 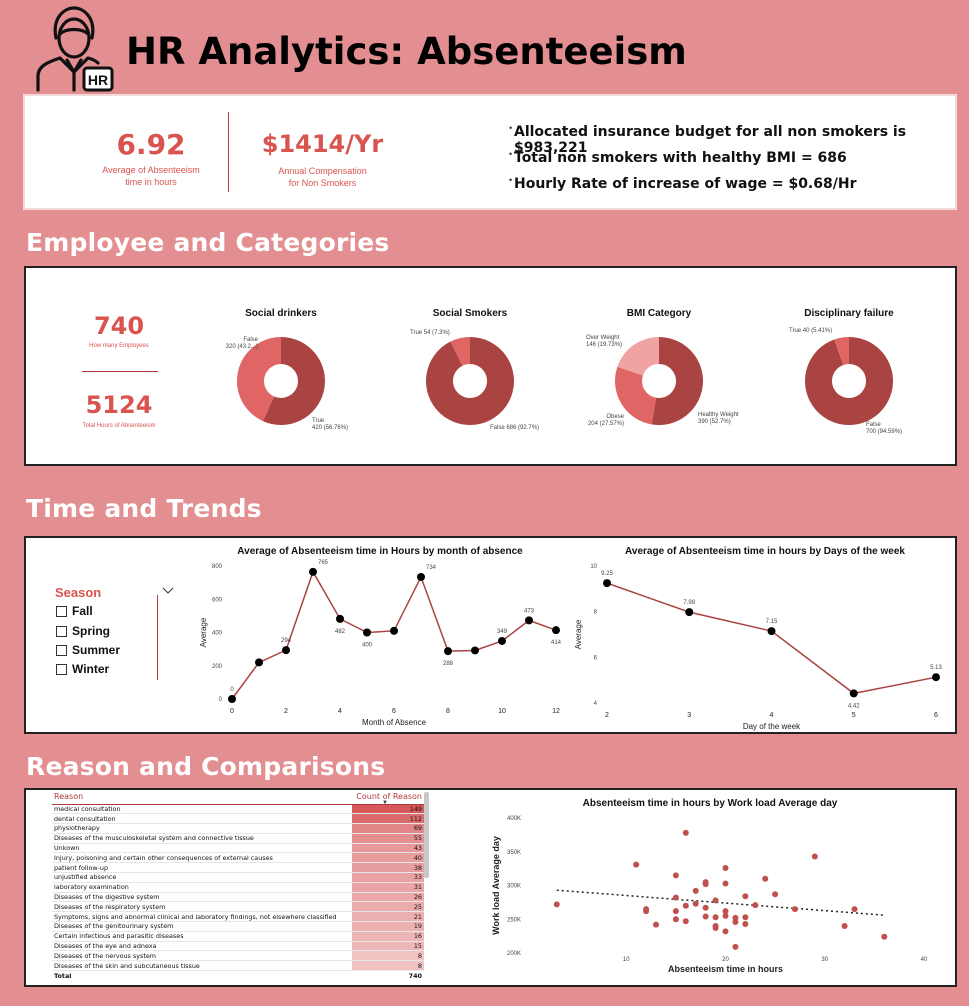 I want to click on table-row: dental consultation 112, so click(x=238, y=819).